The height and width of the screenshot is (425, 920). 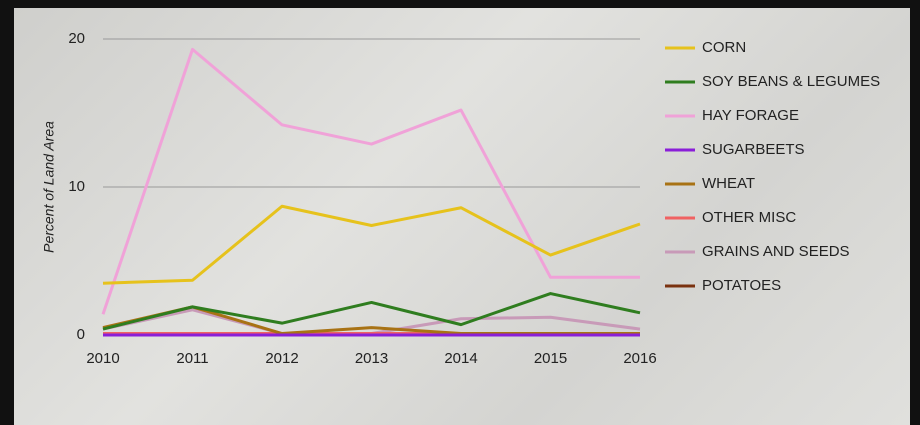 What do you see at coordinates (776, 251) in the screenshot?
I see `legend-label: GRAINS AND SEEDS` at bounding box center [776, 251].